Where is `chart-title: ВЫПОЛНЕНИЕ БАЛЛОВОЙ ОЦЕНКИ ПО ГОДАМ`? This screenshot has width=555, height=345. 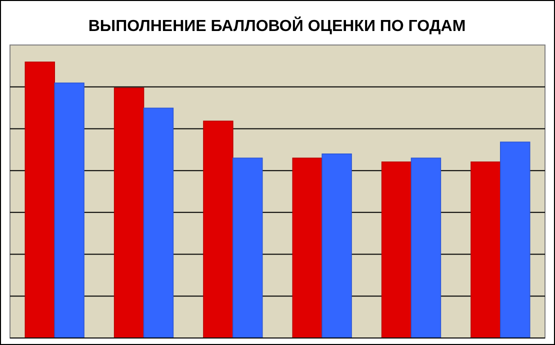 chart-title: ВЫПОЛНЕНИЕ БАЛЛОВОЙ ОЦЕНКИ ПО ГОДАМ is located at coordinates (277, 25).